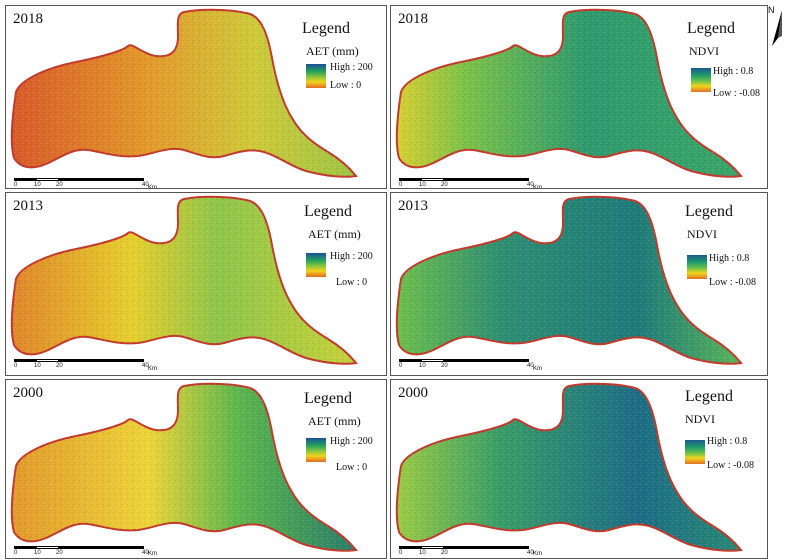 Image resolution: width=785 pixels, height=560 pixels. Describe the element at coordinates (771, 10) in the screenshot. I see `north-label: N` at that location.